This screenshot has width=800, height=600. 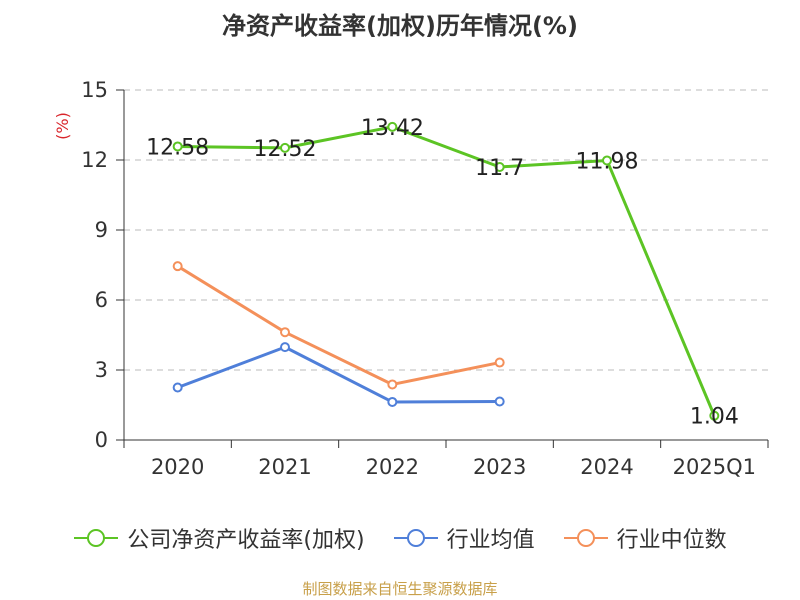 What do you see at coordinates (62, 126) in the screenshot?
I see `y-axis-label: (%)` at bounding box center [62, 126].